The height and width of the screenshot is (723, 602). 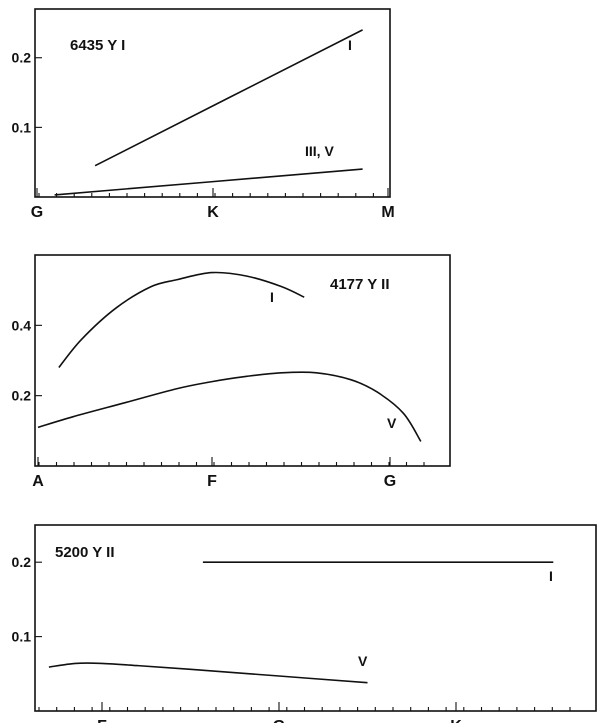 What do you see at coordinates (387, 212) in the screenshot?
I see `x-tick-label: M` at bounding box center [387, 212].